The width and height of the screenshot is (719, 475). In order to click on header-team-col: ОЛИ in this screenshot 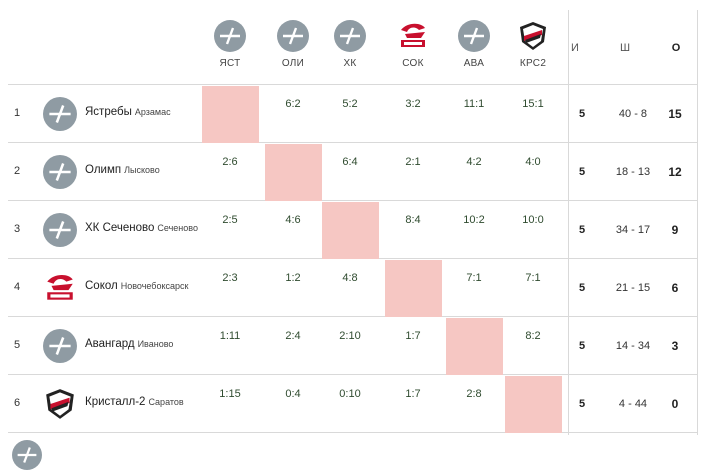, I will do `click(293, 46)`.